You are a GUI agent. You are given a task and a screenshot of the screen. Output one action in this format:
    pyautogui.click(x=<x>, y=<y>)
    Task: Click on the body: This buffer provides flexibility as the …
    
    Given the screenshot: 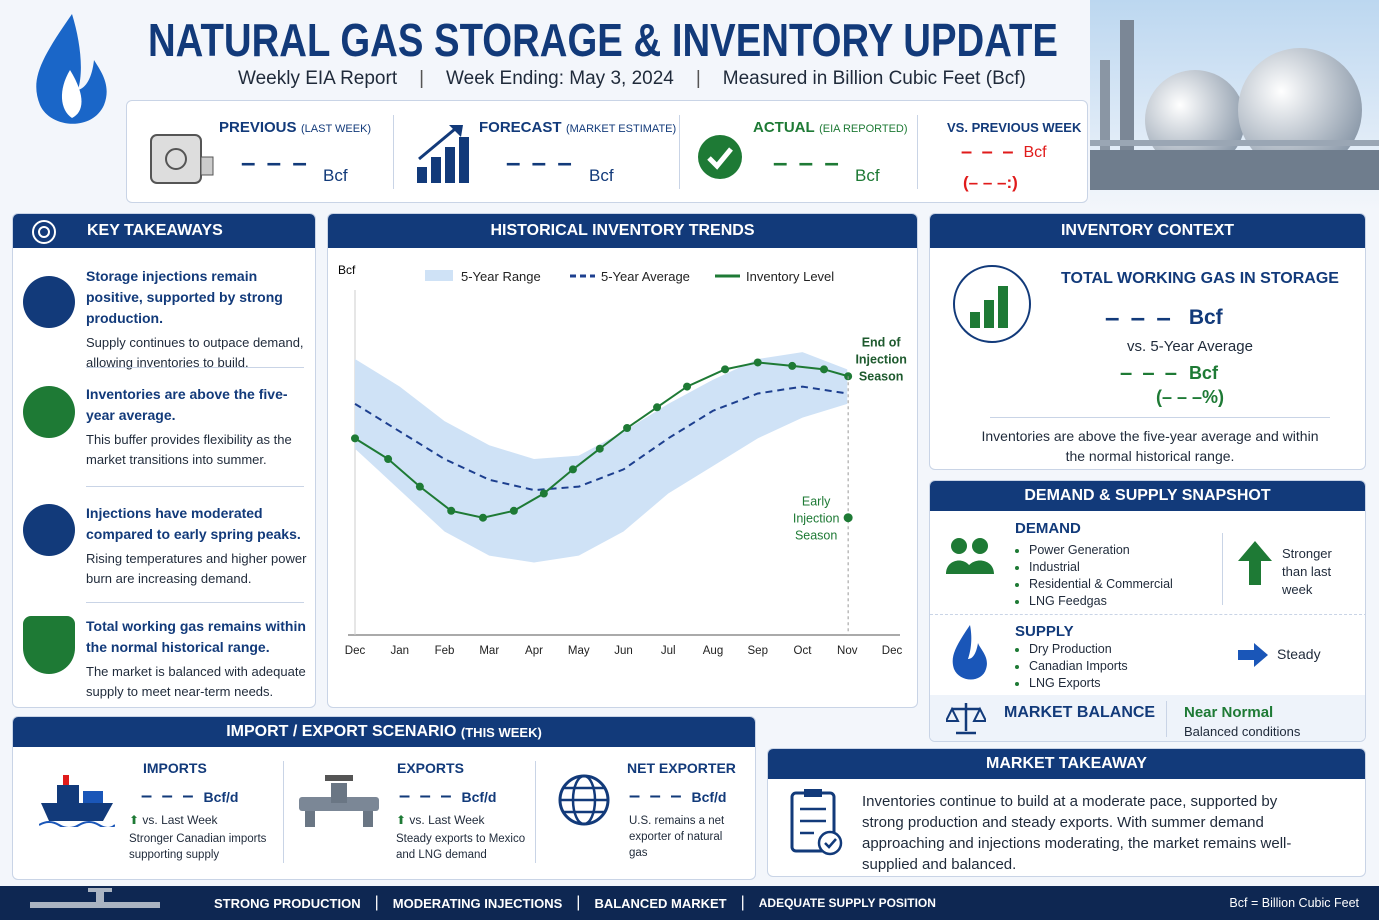 What is the action you would take?
    pyautogui.click(x=189, y=449)
    